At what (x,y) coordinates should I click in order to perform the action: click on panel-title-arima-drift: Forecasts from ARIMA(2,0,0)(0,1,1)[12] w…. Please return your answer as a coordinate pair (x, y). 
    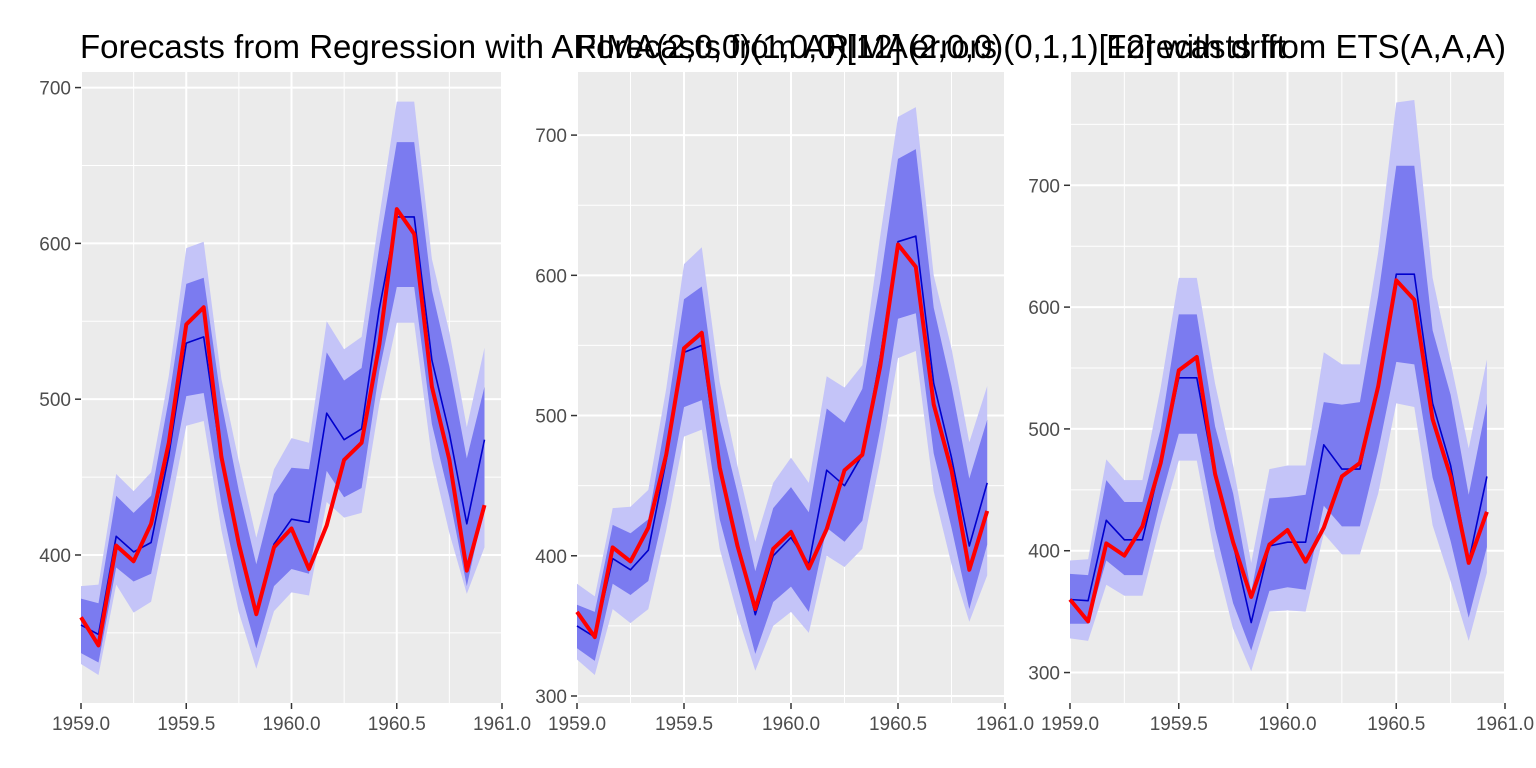
    Looking at the image, I should click on (931, 46).